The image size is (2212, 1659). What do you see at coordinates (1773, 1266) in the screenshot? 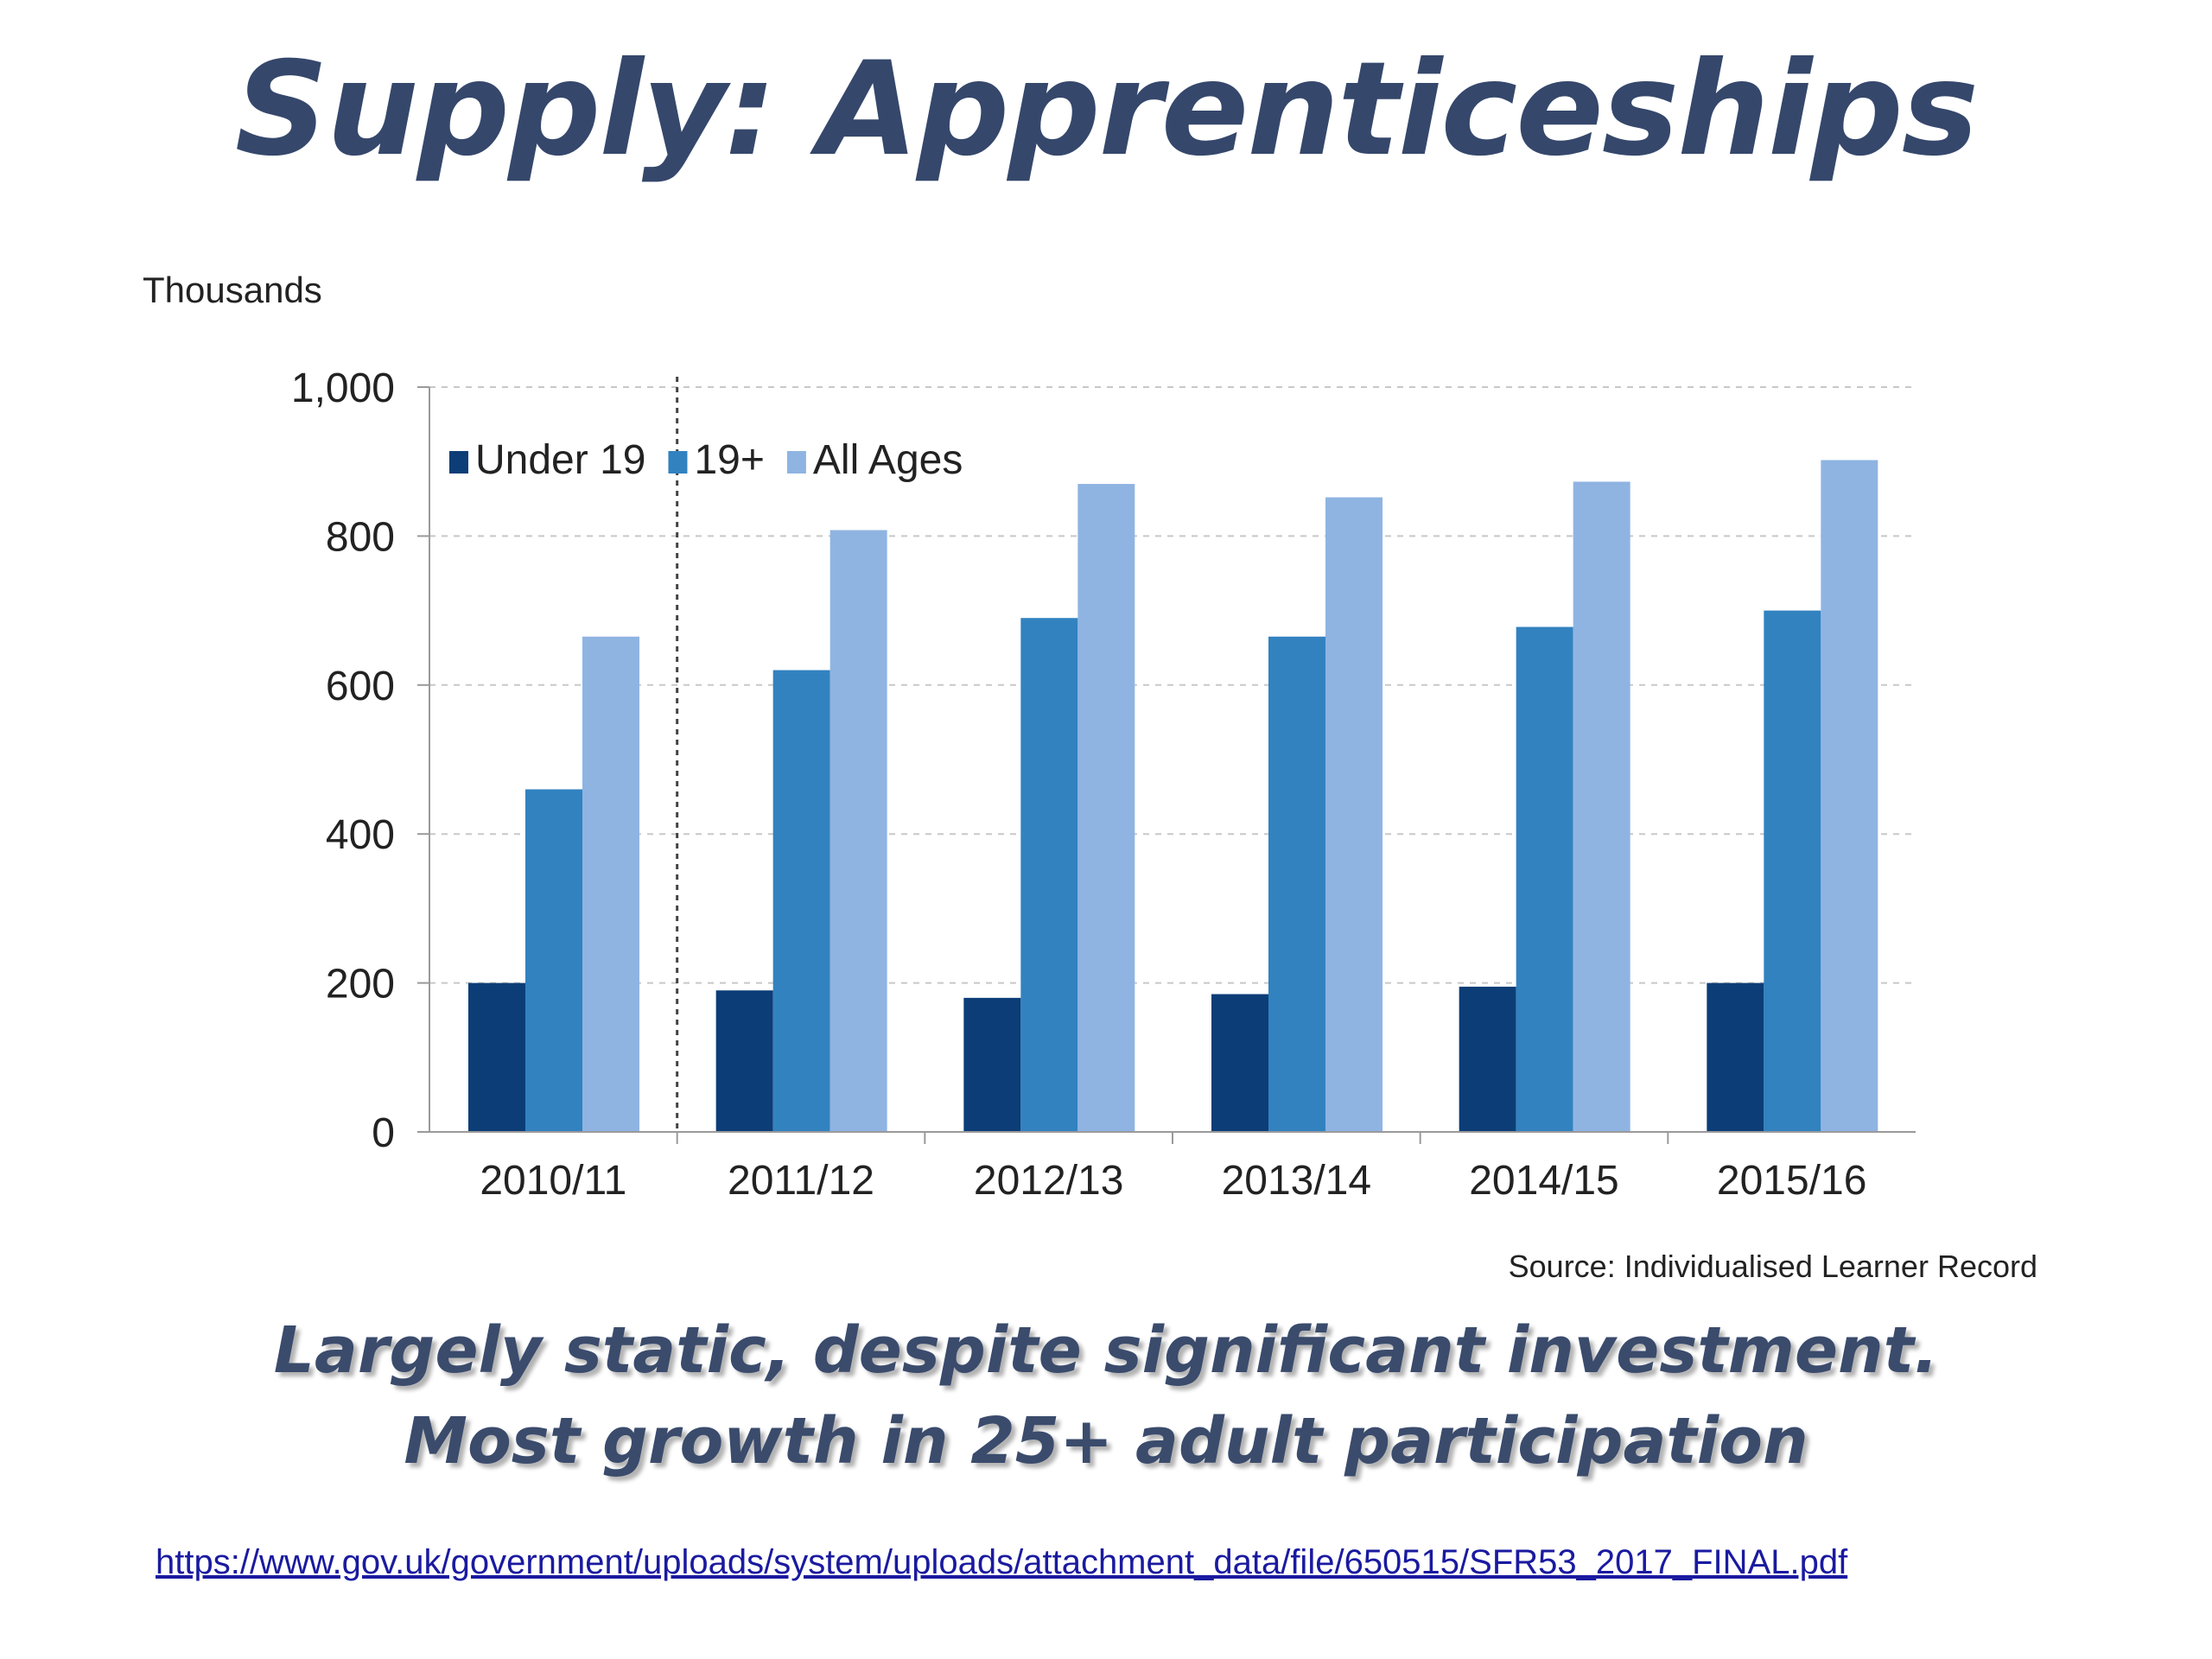
I see `chart-source: Source: Individualised Learner Record` at bounding box center [1773, 1266].